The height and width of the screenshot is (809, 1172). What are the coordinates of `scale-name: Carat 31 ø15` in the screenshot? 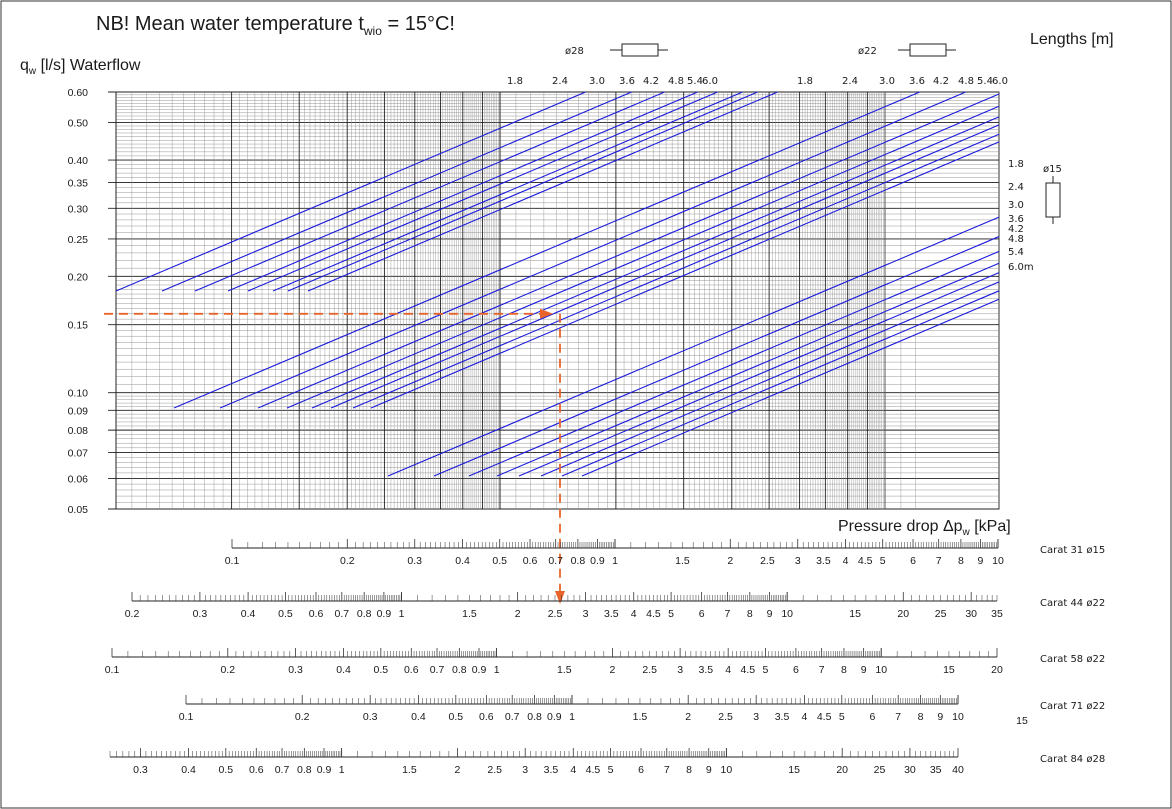 It's located at (1072, 550).